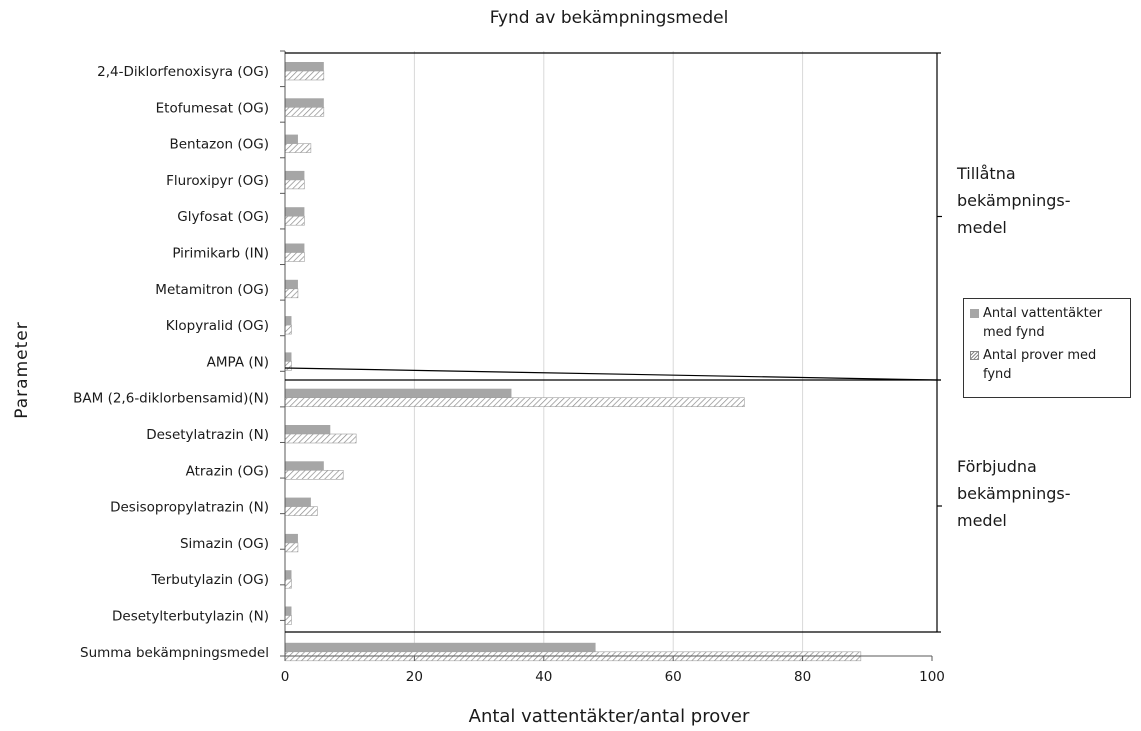 The image size is (1141, 731). Describe the element at coordinates (609, 18) in the screenshot. I see `chart-title: Fynd av bekämpningsmedel` at that location.